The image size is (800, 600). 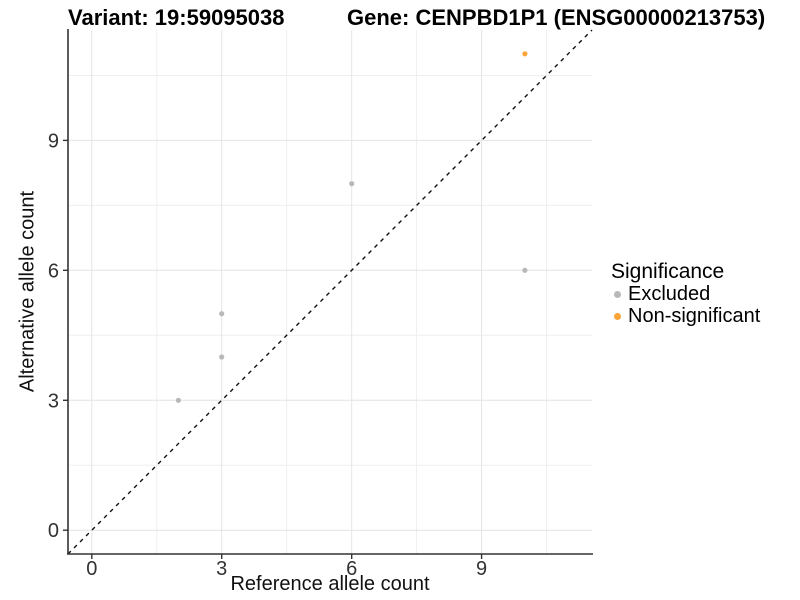 What do you see at coordinates (617, 294) in the screenshot?
I see `excluded-dot-icon` at bounding box center [617, 294].